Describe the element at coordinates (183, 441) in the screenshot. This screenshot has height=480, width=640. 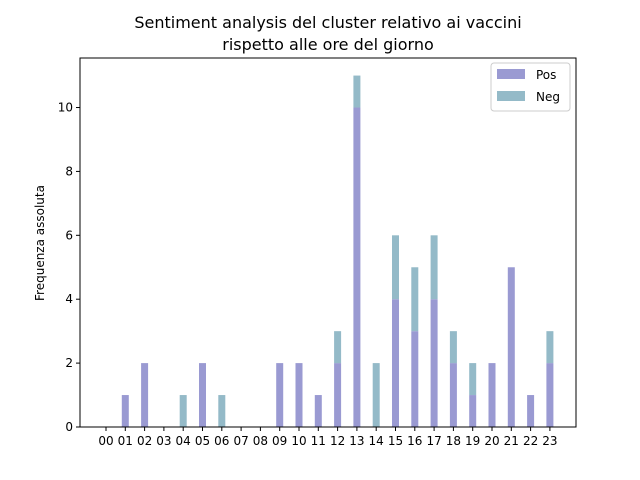
I see `x-tick-label-04: 04` at that location.